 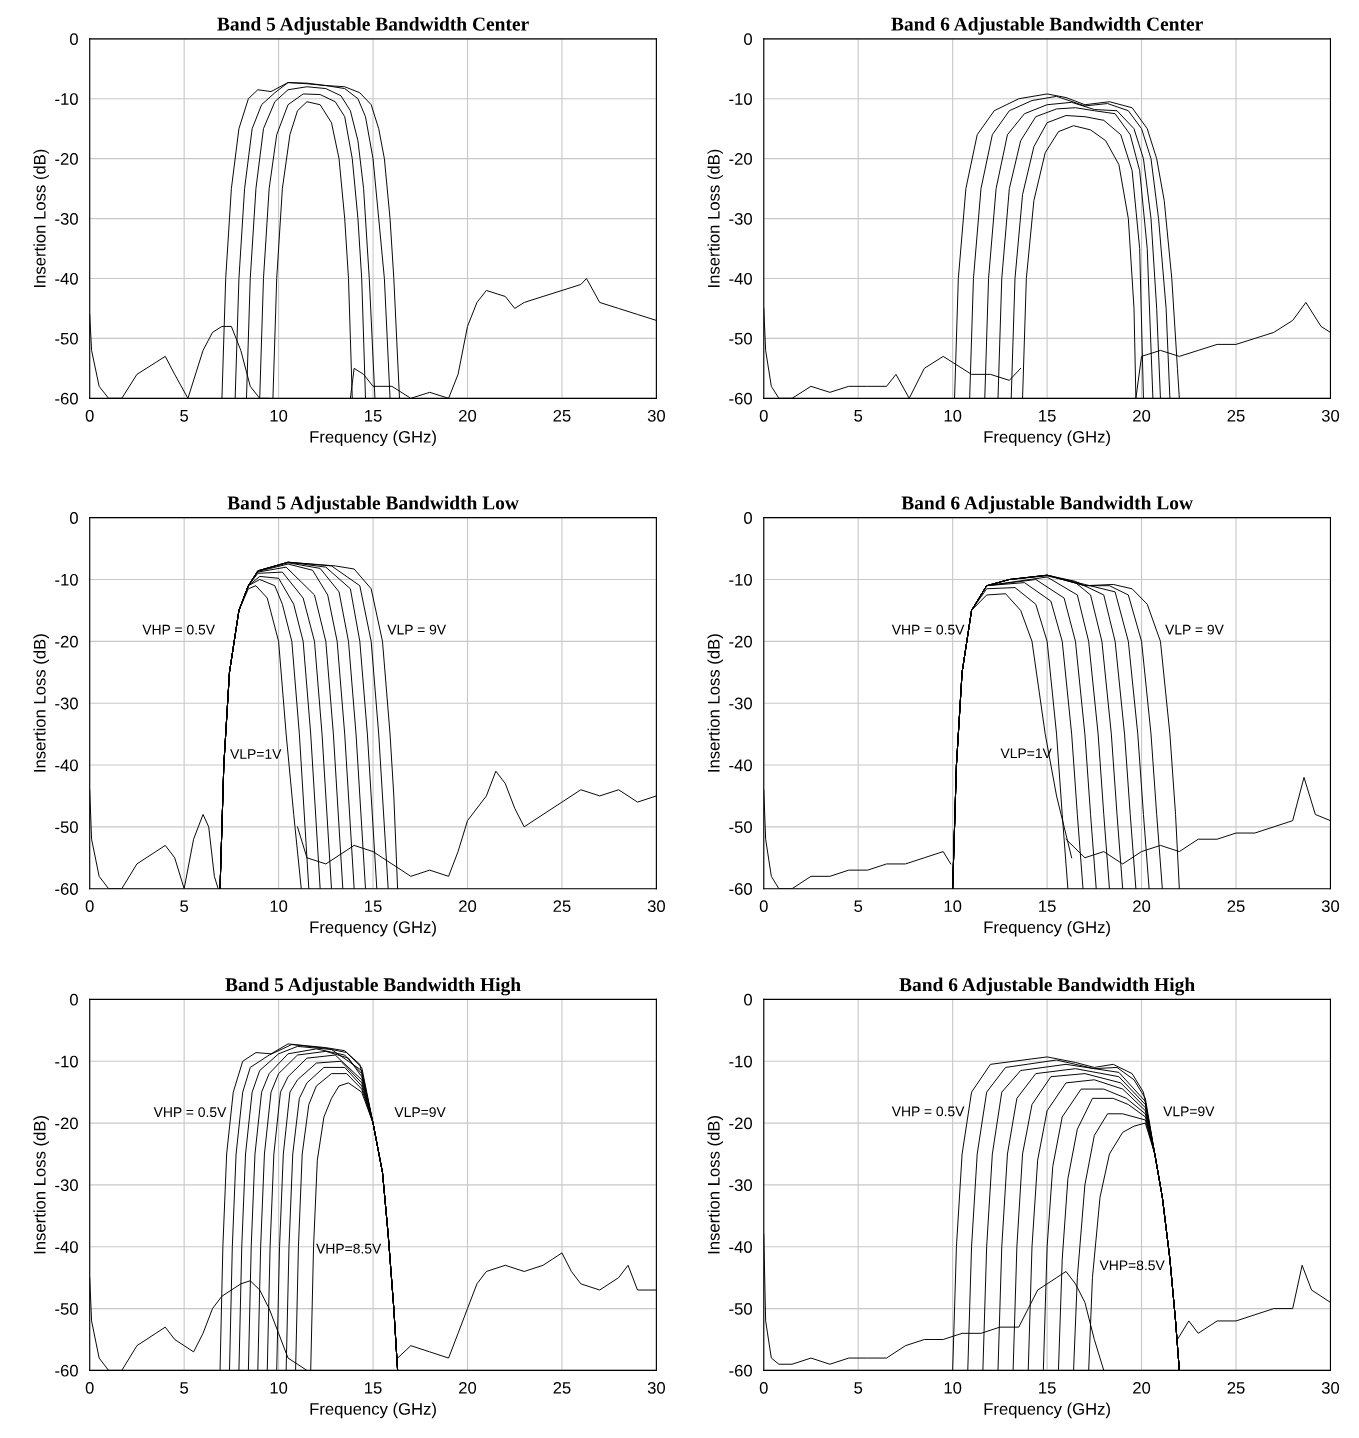 What do you see at coordinates (1047, 26) in the screenshot?
I see `chart-title: Band 6 Adjustable Bandwidth Center` at bounding box center [1047, 26].